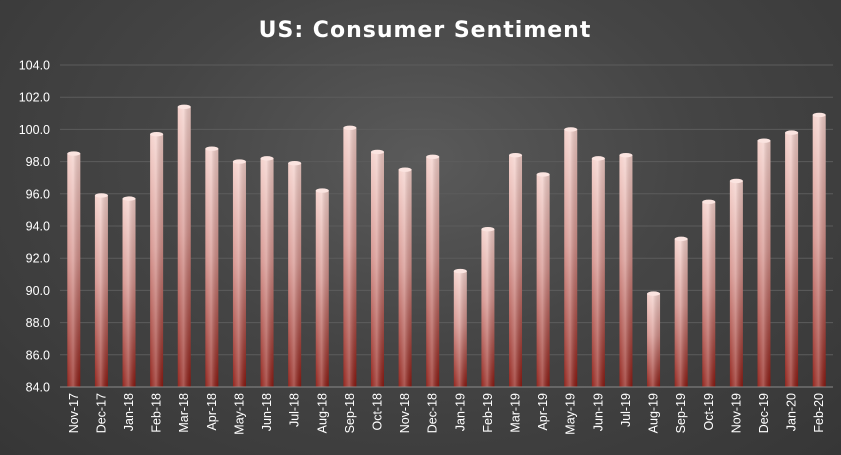 The height and width of the screenshot is (455, 841). What do you see at coordinates (295, 410) in the screenshot?
I see `x-tick-label: Jul-18` at bounding box center [295, 410].